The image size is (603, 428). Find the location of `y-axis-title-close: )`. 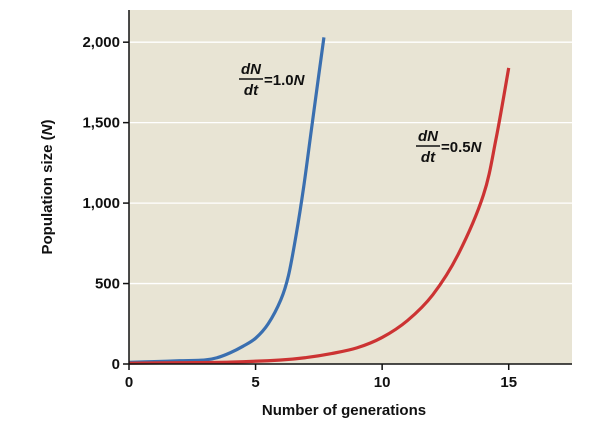

y-axis-title-close: ) is located at coordinates (47, 121).